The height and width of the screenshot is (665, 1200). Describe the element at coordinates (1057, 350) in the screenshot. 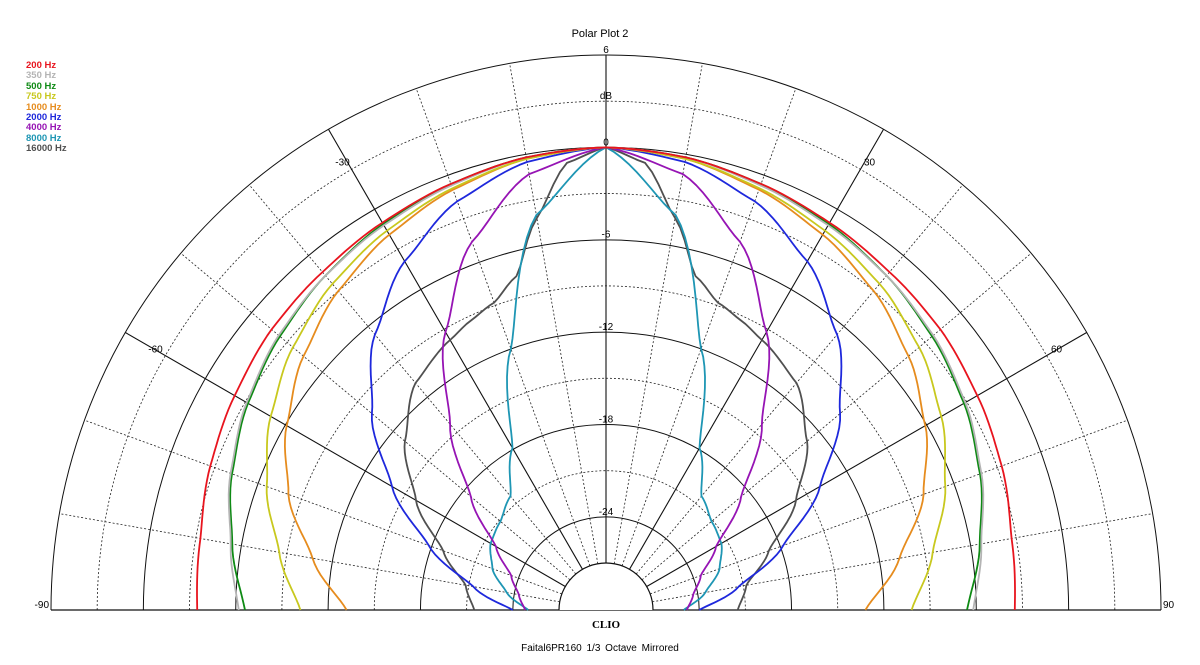

I see `angle-tick-label: 60` at that location.